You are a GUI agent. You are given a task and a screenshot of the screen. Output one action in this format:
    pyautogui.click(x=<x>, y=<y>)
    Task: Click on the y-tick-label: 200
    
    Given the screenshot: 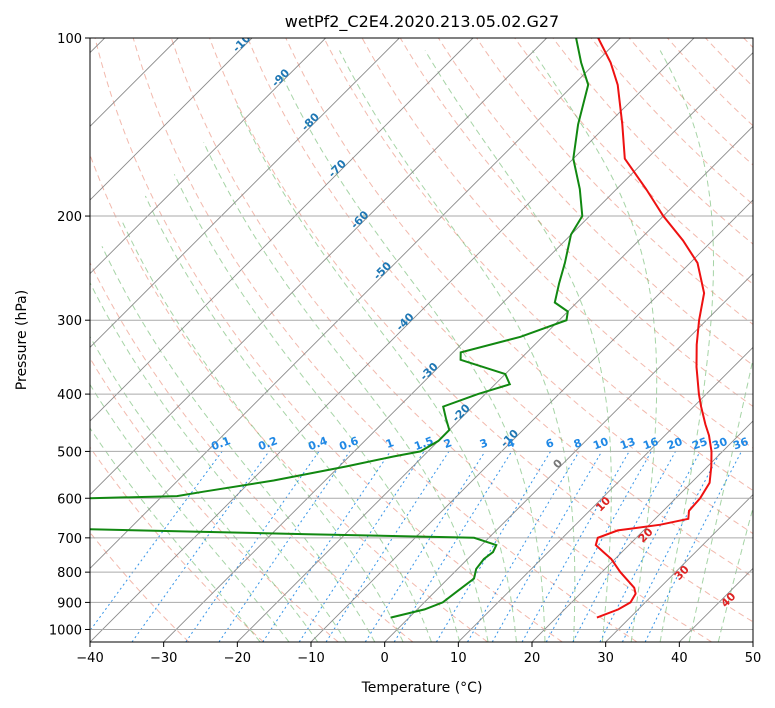 What is the action you would take?
    pyautogui.click(x=69, y=217)
    